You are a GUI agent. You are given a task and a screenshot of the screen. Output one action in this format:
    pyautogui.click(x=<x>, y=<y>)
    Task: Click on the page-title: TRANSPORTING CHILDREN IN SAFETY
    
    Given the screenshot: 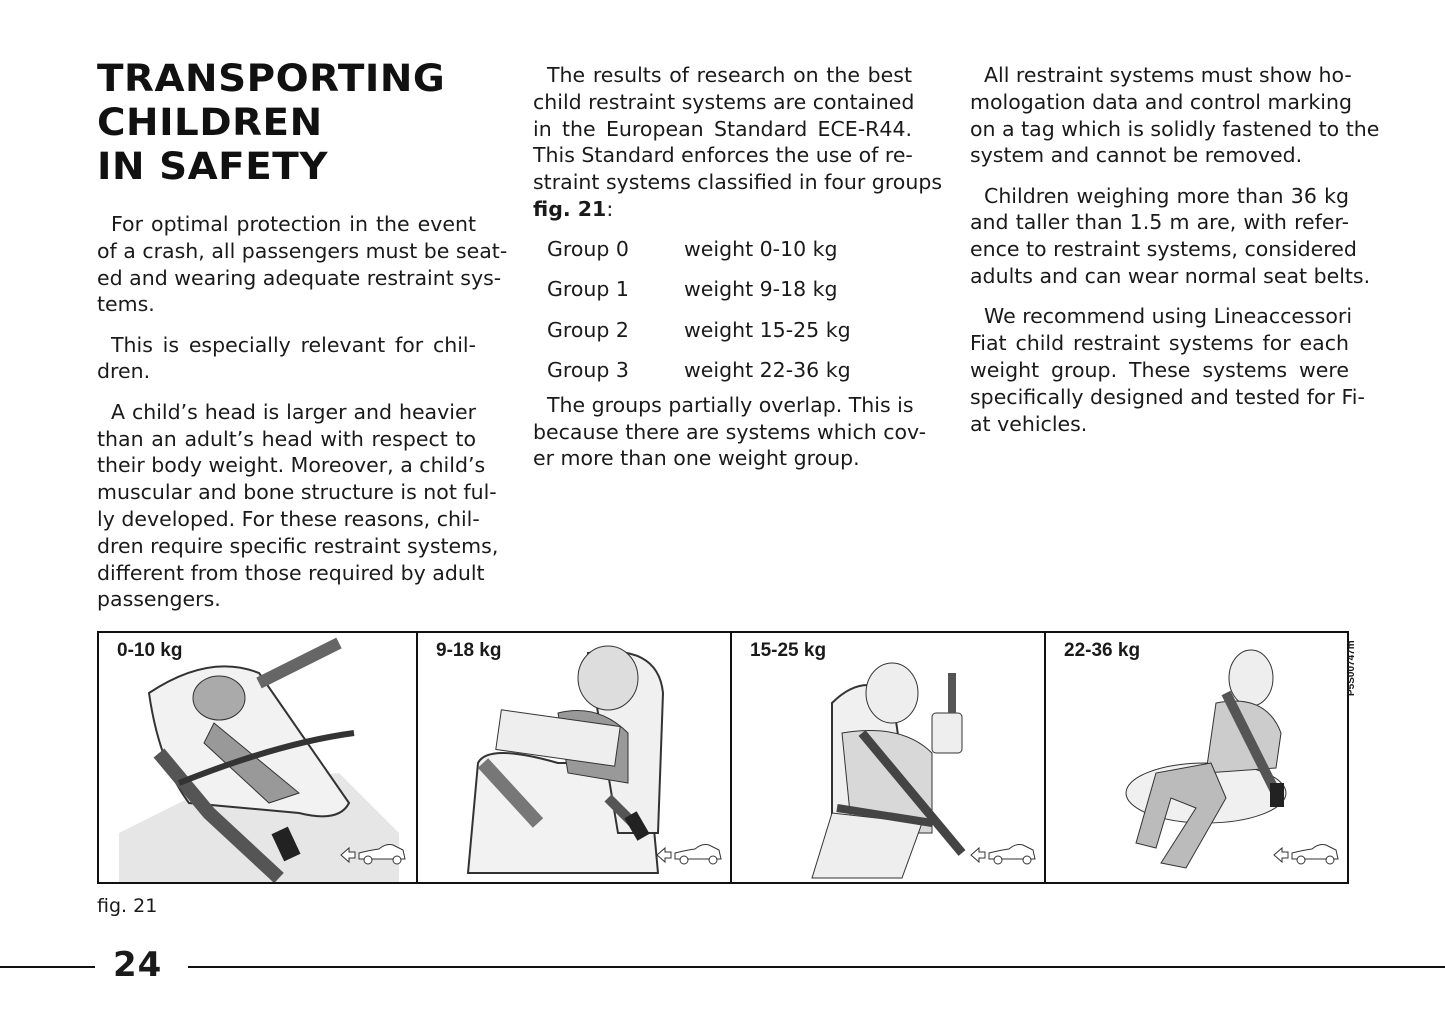 What is the action you would take?
    pyautogui.click(x=271, y=123)
    